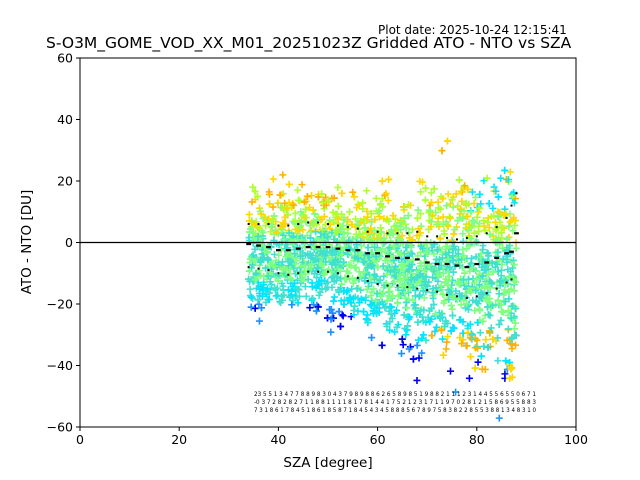 This screenshot has height=480, width=640. Describe the element at coordinates (179, 439) in the screenshot. I see `x-tick-label: 20` at that location.